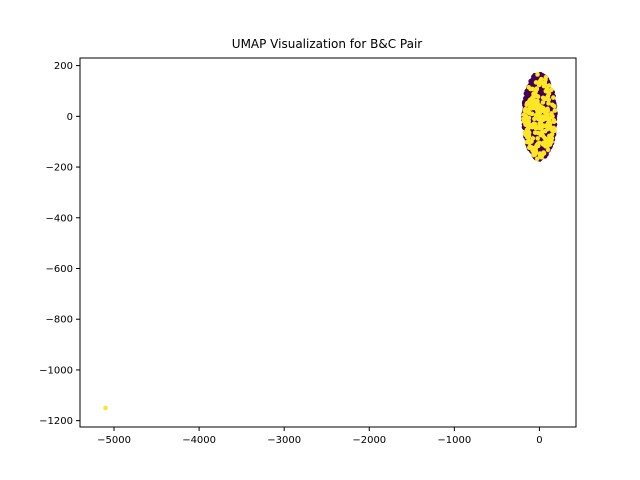  I want to click on x-tick-label: −1000, so click(454, 440).